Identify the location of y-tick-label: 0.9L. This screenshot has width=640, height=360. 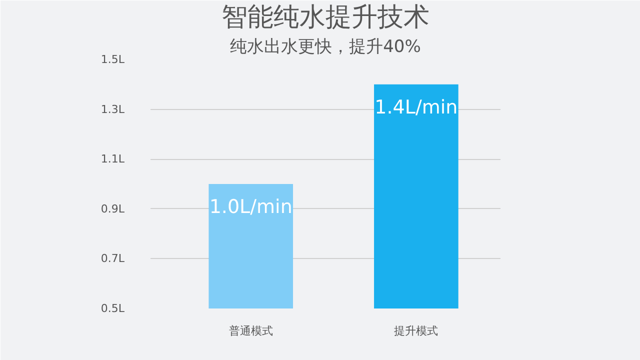
(113, 209).